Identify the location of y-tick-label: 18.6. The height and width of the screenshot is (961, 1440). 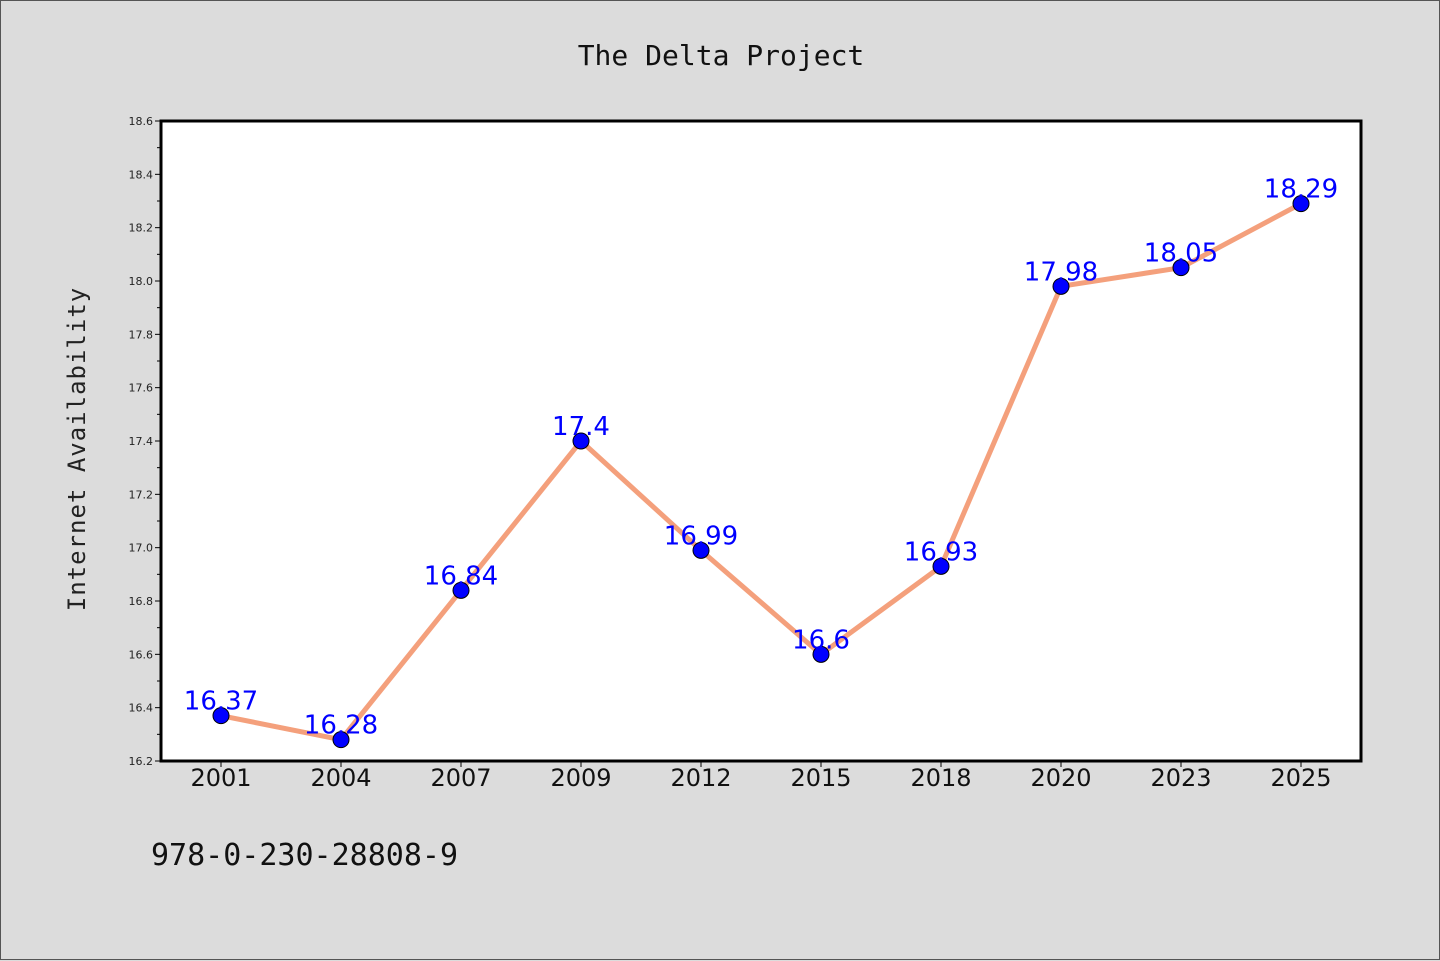
(141, 121).